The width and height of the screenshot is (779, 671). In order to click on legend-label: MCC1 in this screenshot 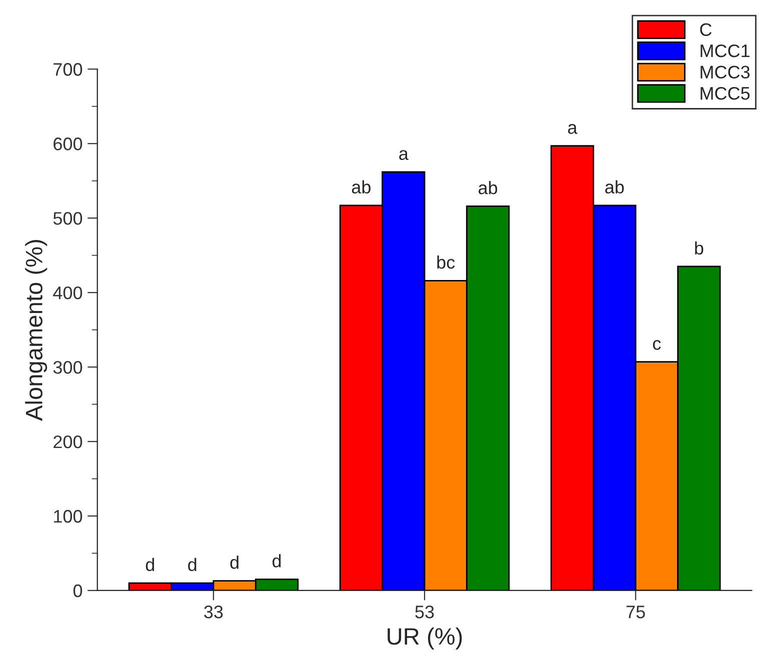, I will do `click(725, 51)`.